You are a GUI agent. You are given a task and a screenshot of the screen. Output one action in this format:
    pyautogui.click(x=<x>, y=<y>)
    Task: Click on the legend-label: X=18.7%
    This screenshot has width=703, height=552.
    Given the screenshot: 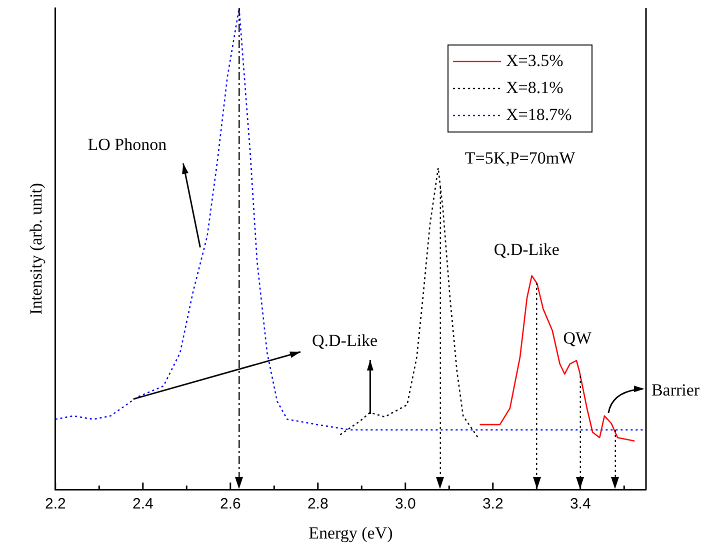 What is the action you would take?
    pyautogui.click(x=539, y=114)
    